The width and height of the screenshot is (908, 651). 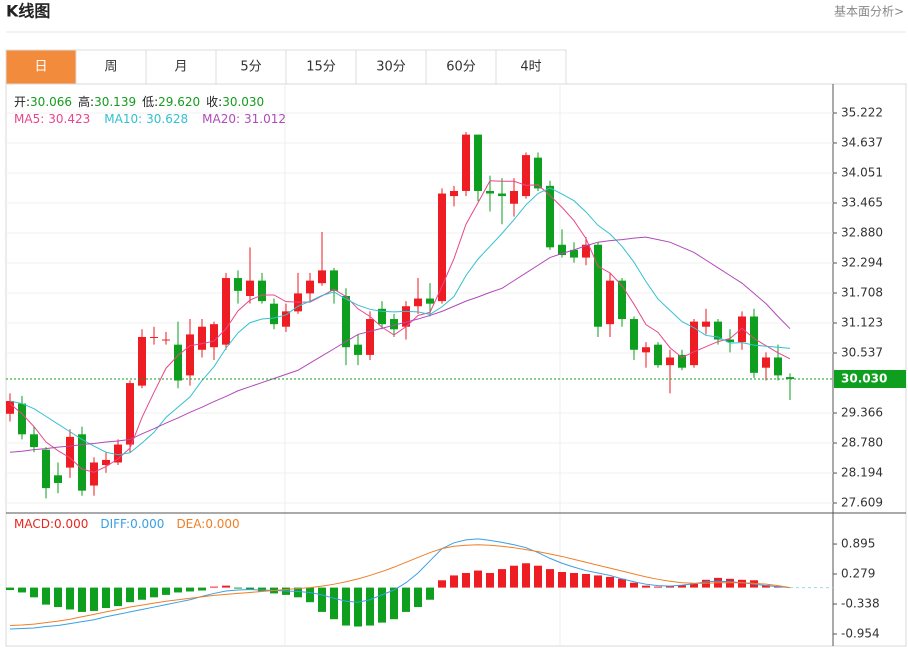 I want to click on tab-label: 60分, so click(x=461, y=67).